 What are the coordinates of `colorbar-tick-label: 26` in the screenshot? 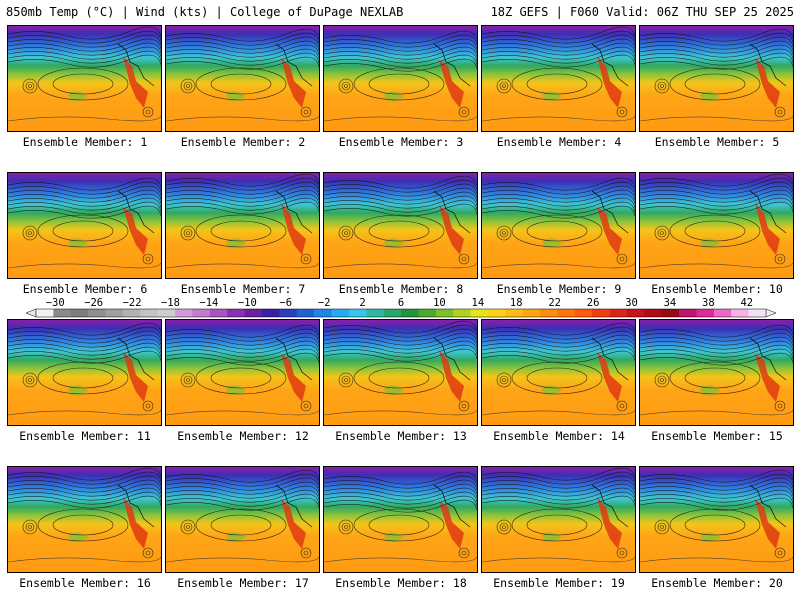 It's located at (593, 303).